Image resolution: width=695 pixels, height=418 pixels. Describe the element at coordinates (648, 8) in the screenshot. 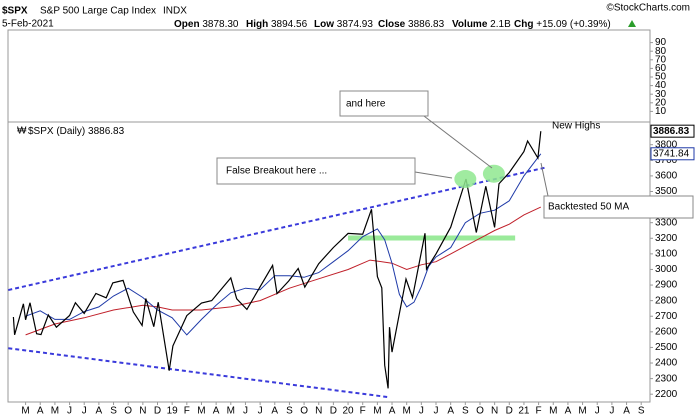

I see `source: ©StockCharts.com` at that location.